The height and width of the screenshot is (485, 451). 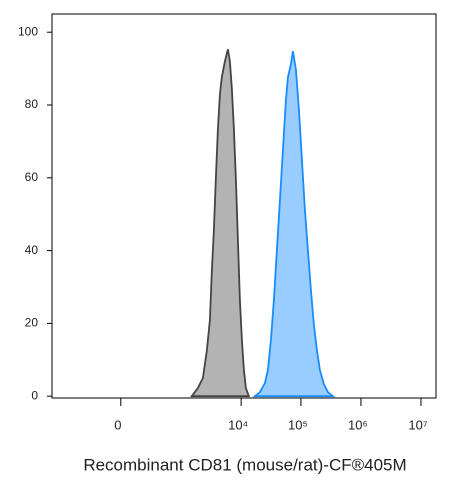 I want to click on y-tick-label: 100, so click(x=28, y=31).